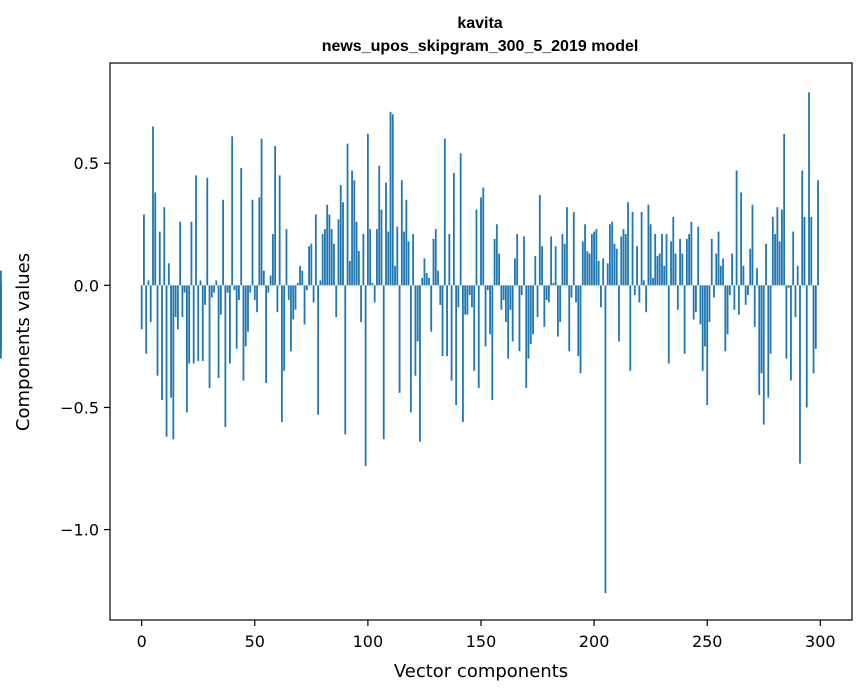 The width and height of the screenshot is (867, 696). I want to click on x-tick-label: 100, so click(368, 641).